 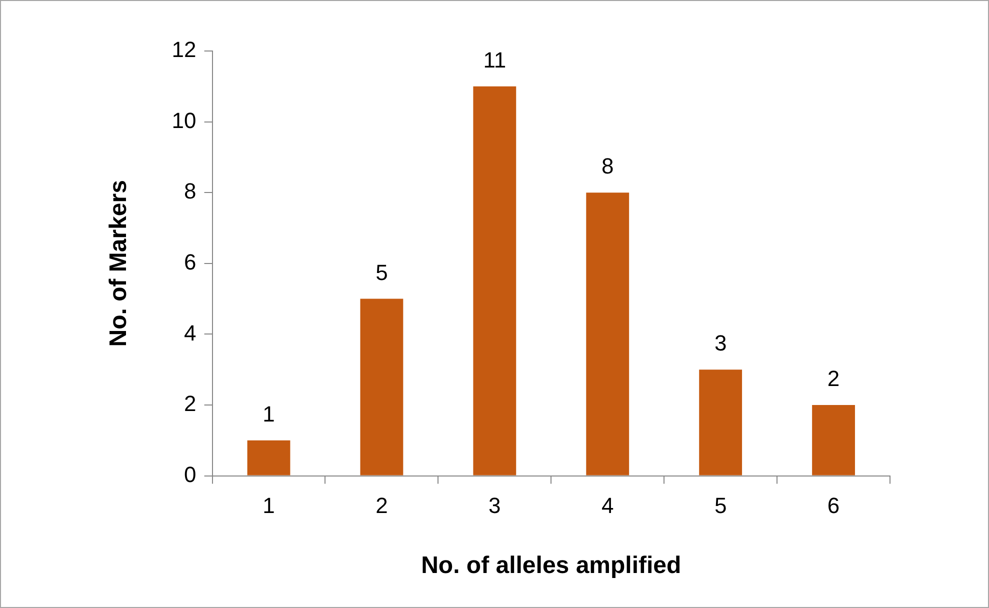 I want to click on data-label: 1, so click(x=268, y=413).